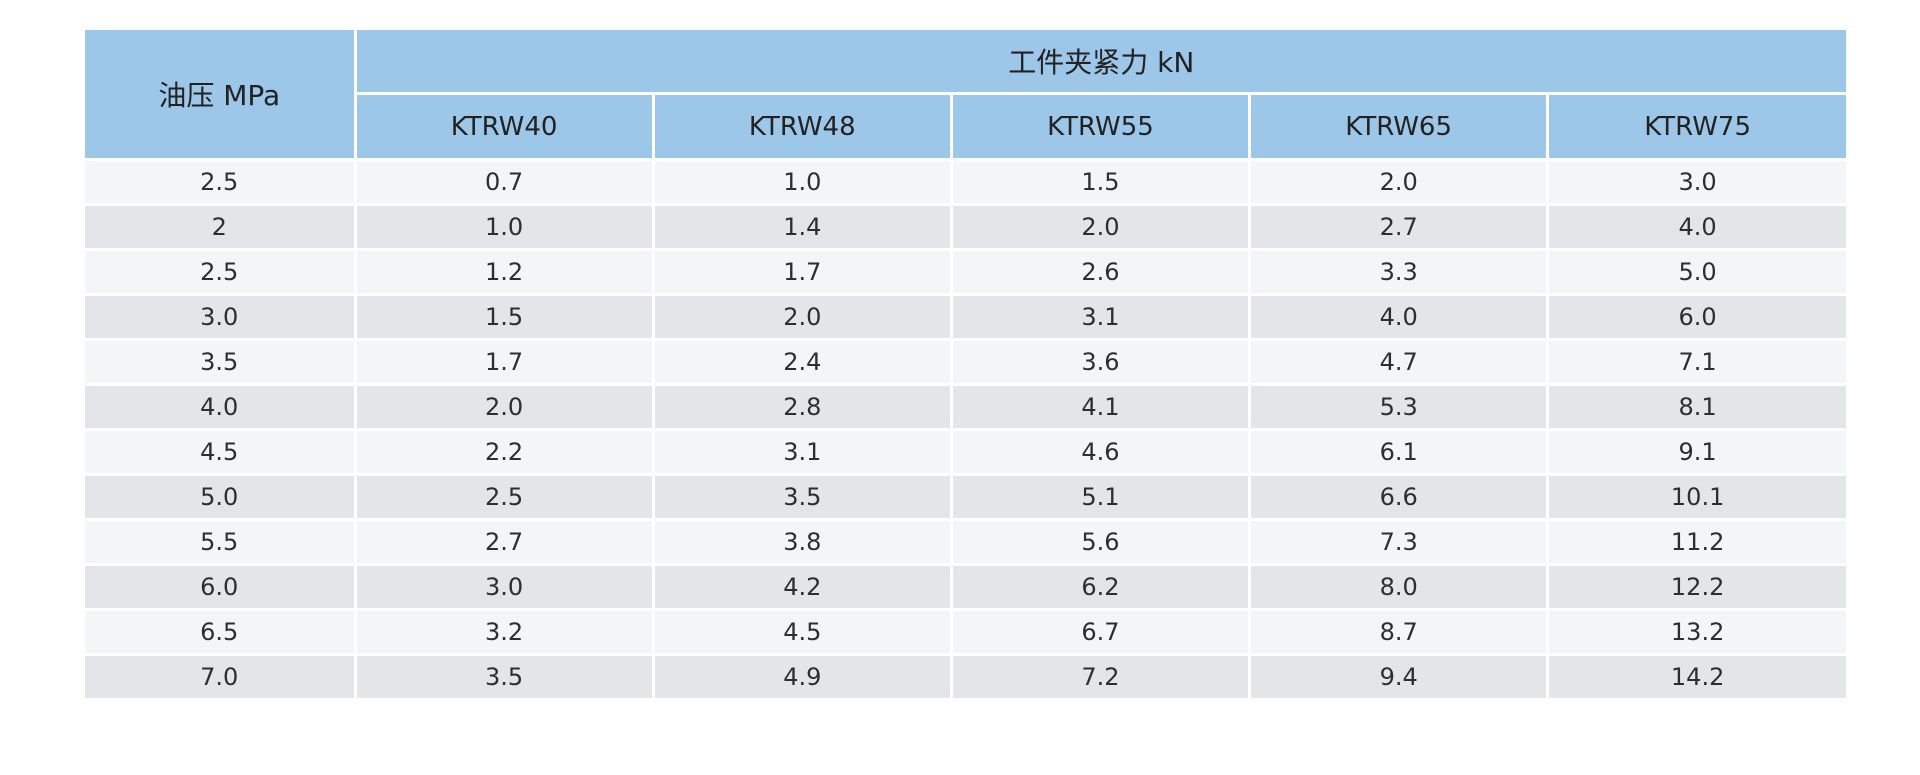 The image size is (1920, 775). Describe the element at coordinates (1101, 271) in the screenshot. I see `clamping-force-cell: 2.6` at that location.